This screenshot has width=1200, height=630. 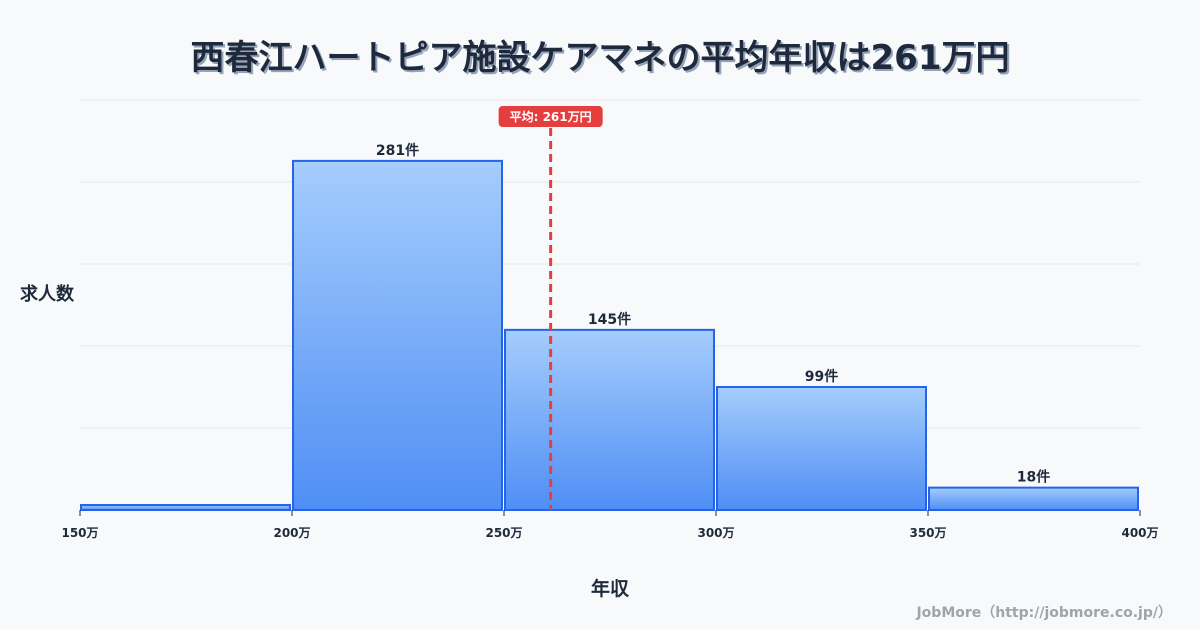 What do you see at coordinates (715, 533) in the screenshot?
I see `x-tick-label: 300万` at bounding box center [715, 533].